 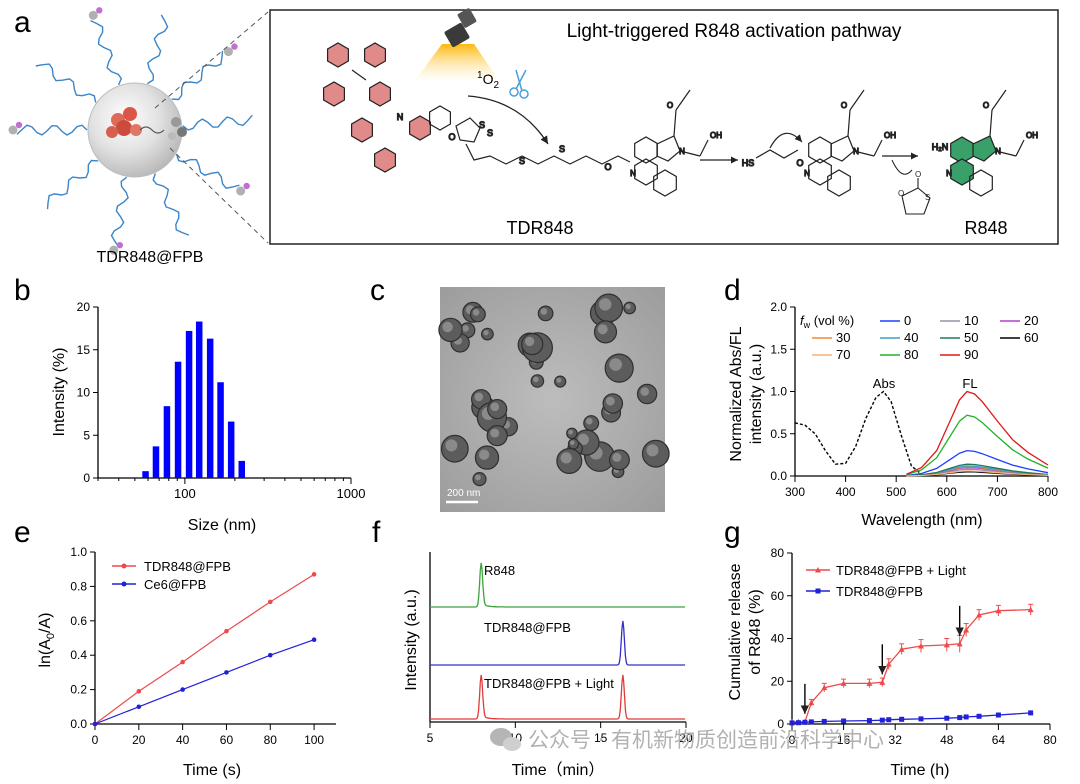 I want to click on panel-d-legend: fw (vol %) 0 10 20 30 40 50 60 70 80 90, so click(x=919, y=337).